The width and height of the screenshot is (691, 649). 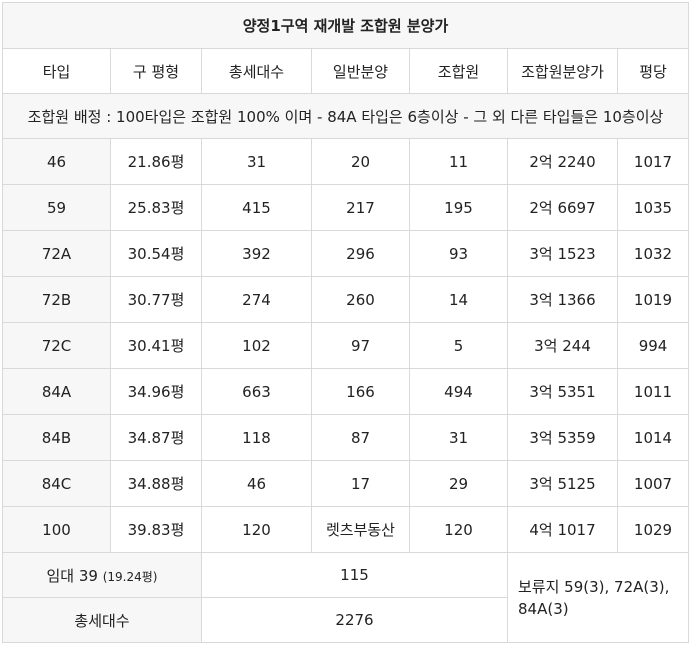 What do you see at coordinates (458, 391) in the screenshot?
I see `cell-member-units: 494` at bounding box center [458, 391].